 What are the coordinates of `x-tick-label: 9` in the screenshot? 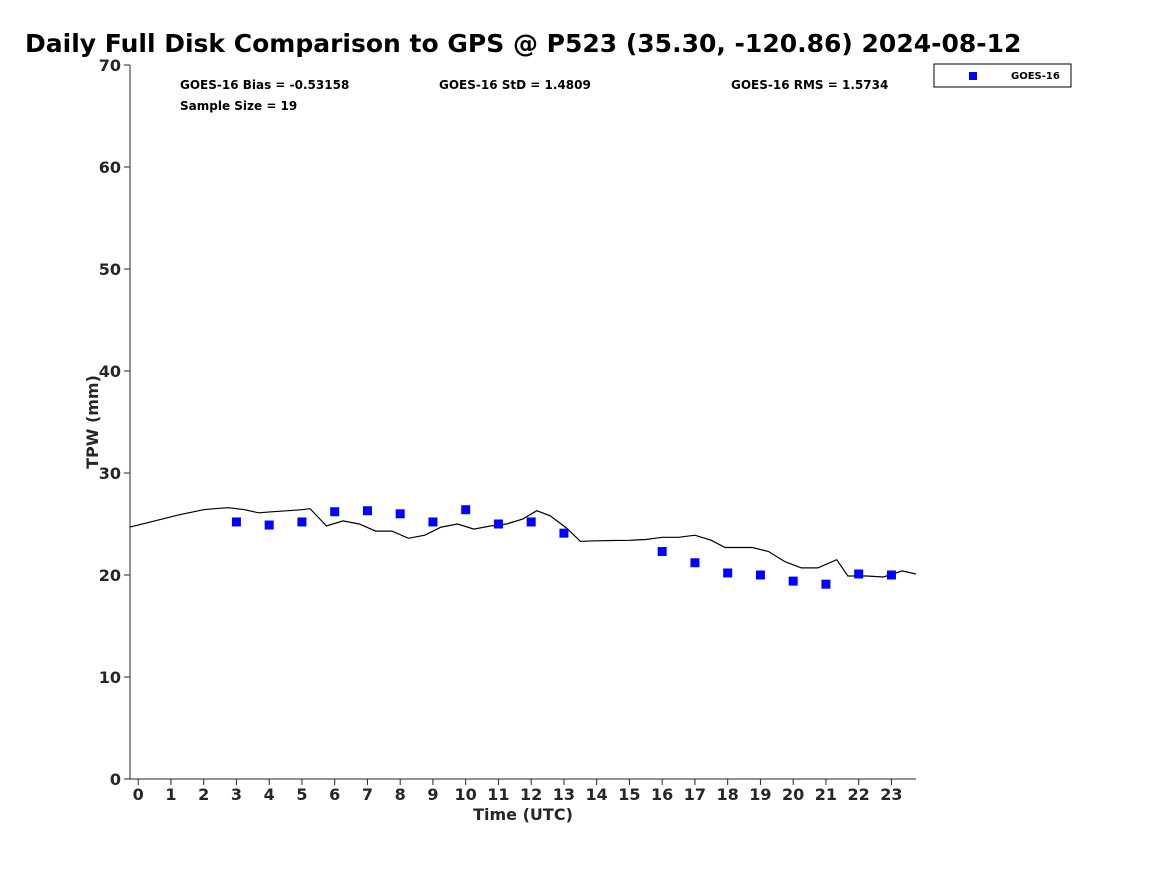 It's located at (432, 794).